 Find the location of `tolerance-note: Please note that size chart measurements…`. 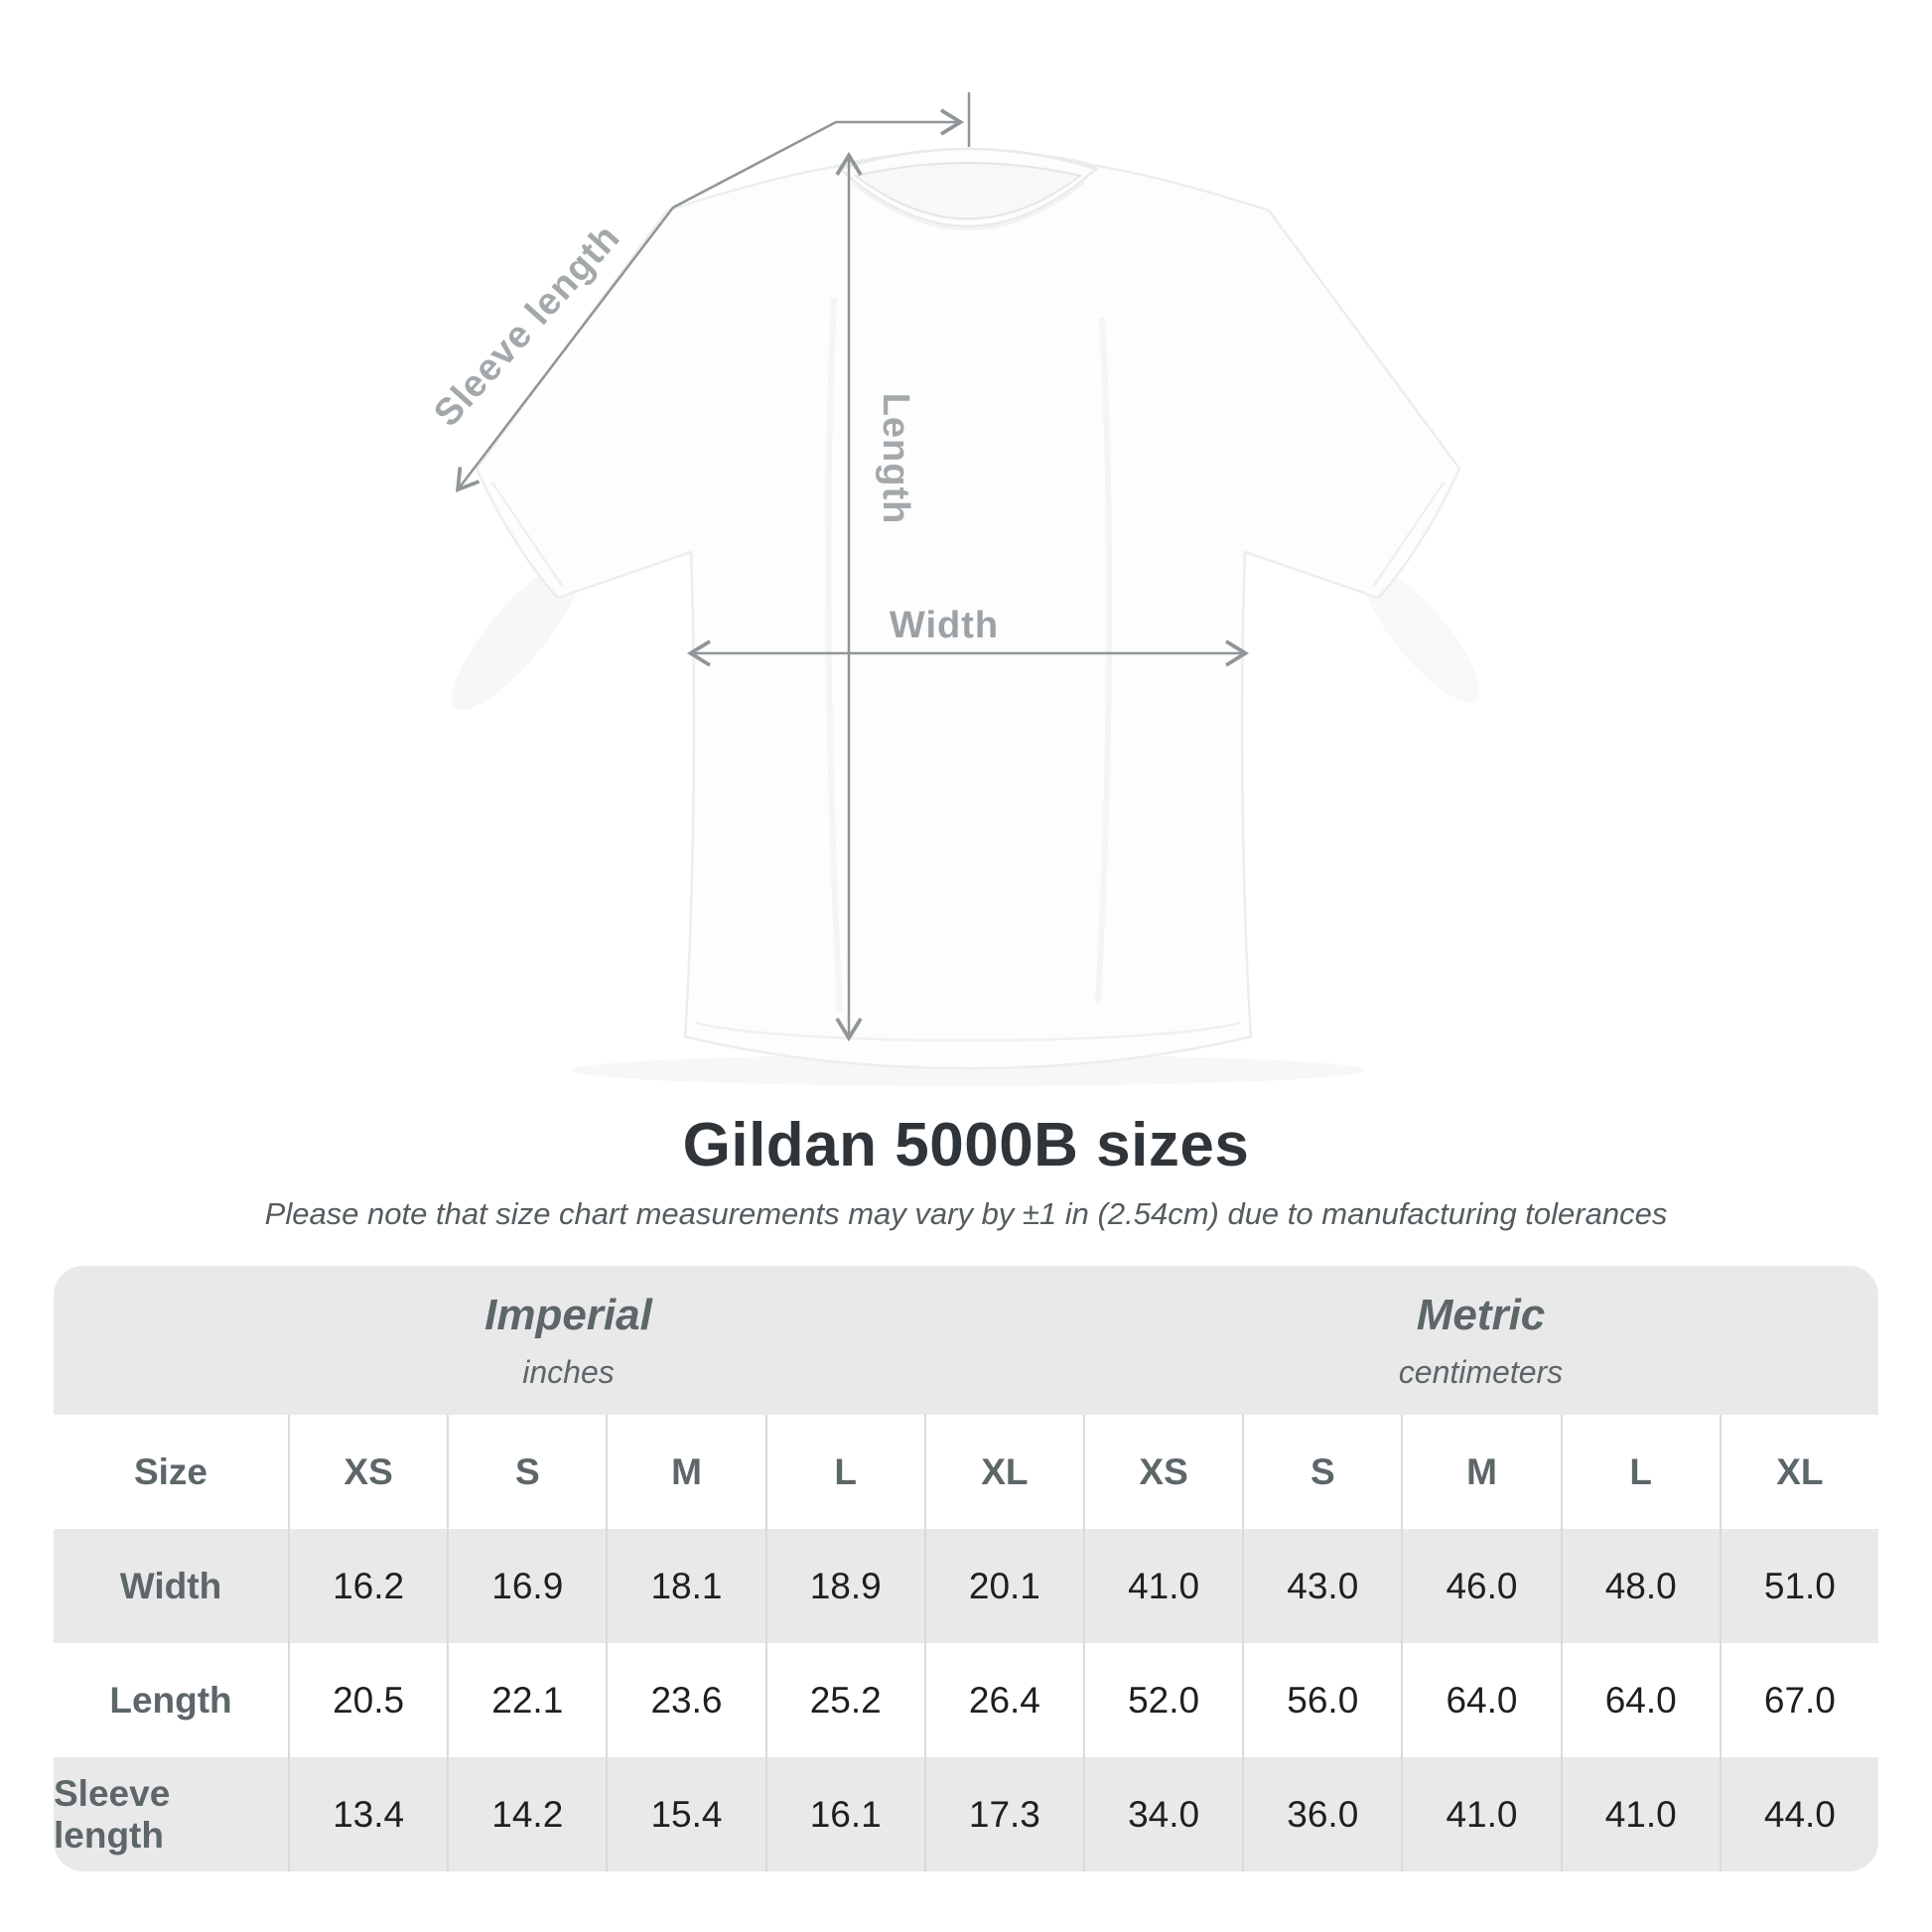

tolerance-note: Please note that size chart measurements… is located at coordinates (966, 1213).